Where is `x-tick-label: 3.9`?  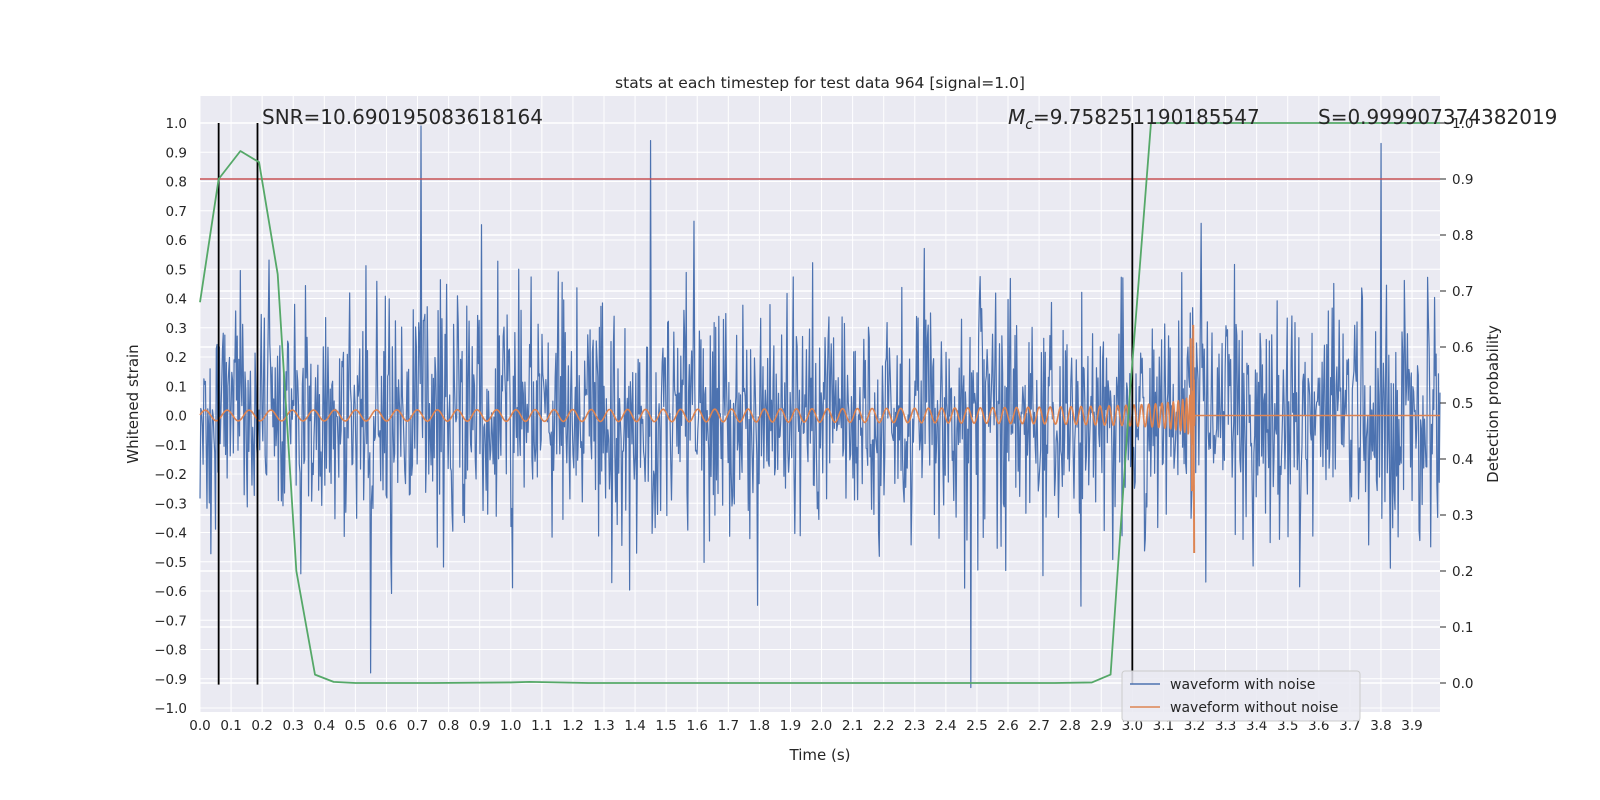
x-tick-label: 3.9 is located at coordinates (1411, 726).